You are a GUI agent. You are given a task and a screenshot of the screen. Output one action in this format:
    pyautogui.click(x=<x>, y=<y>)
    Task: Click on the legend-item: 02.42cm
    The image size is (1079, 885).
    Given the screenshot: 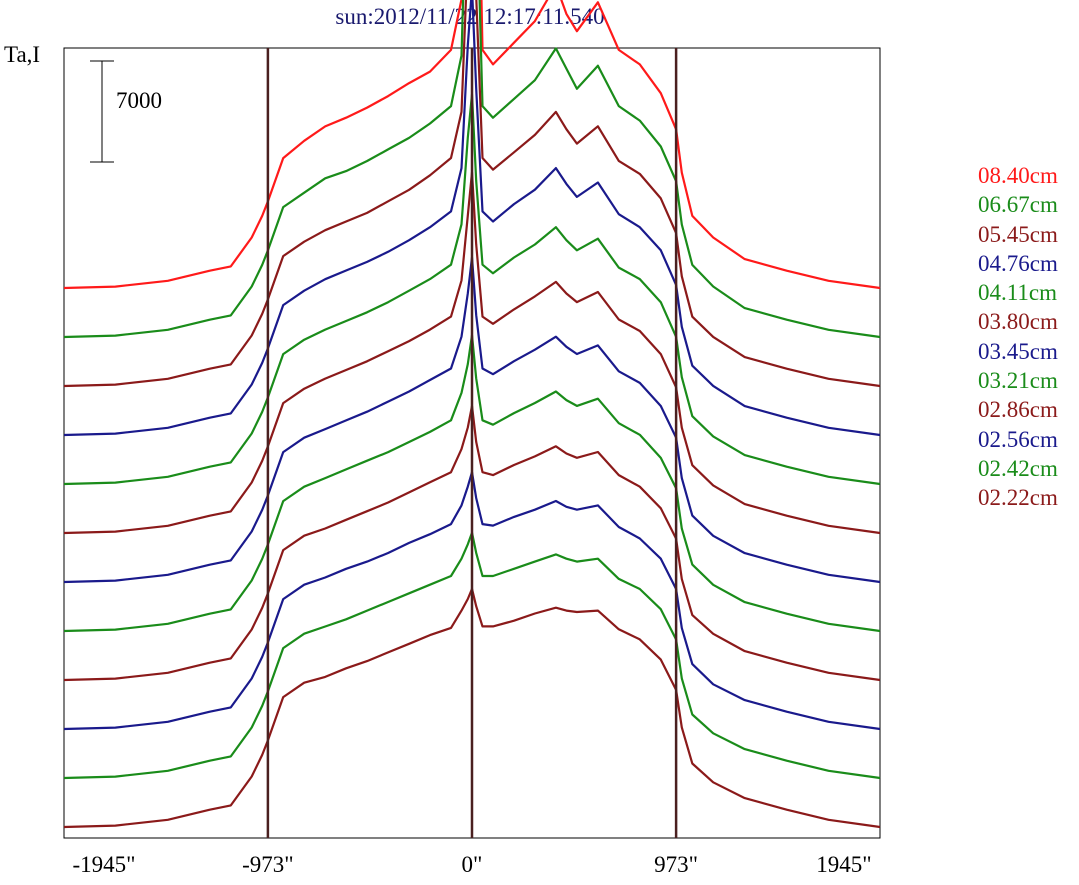 What is the action you would take?
    pyautogui.click(x=1018, y=468)
    